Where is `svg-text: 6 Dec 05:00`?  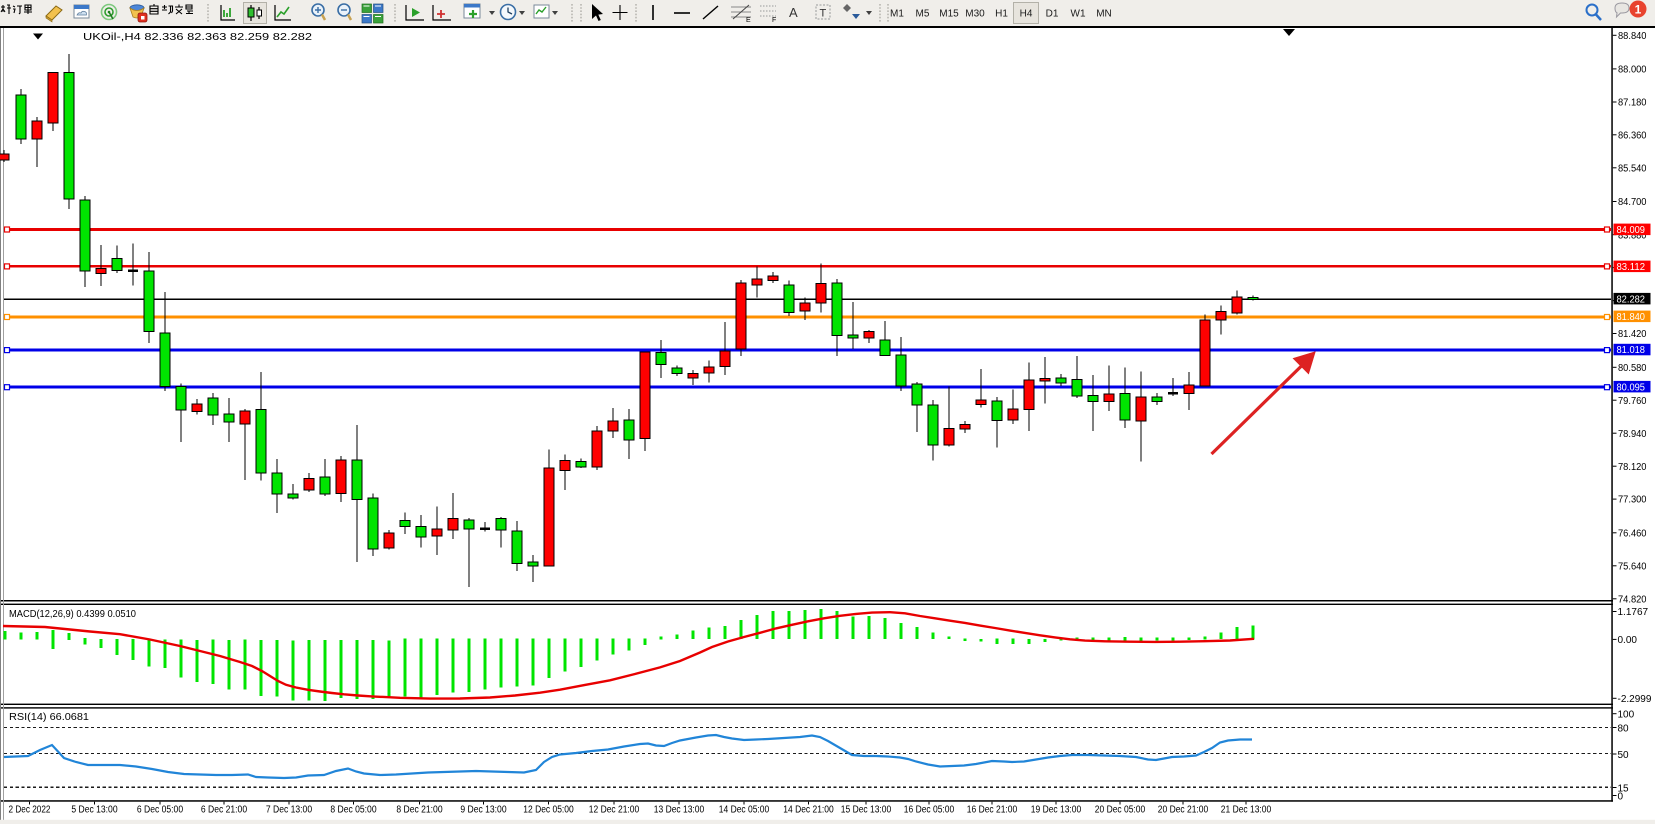
svg-text: 6 Dec 05:00 is located at coordinates (160, 810).